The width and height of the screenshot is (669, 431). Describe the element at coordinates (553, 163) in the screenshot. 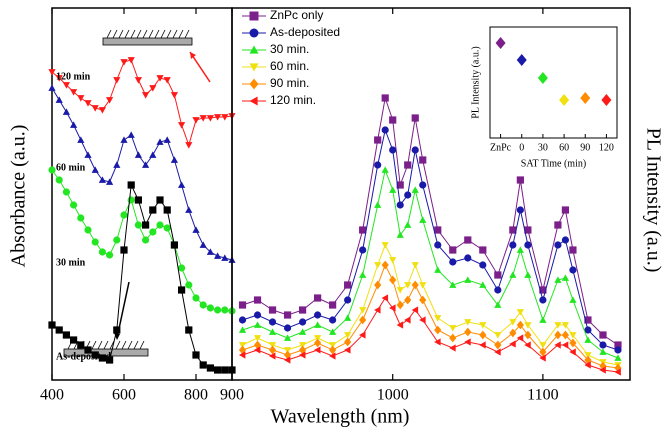

I see `inset-x-title: SAT Time (min)` at that location.